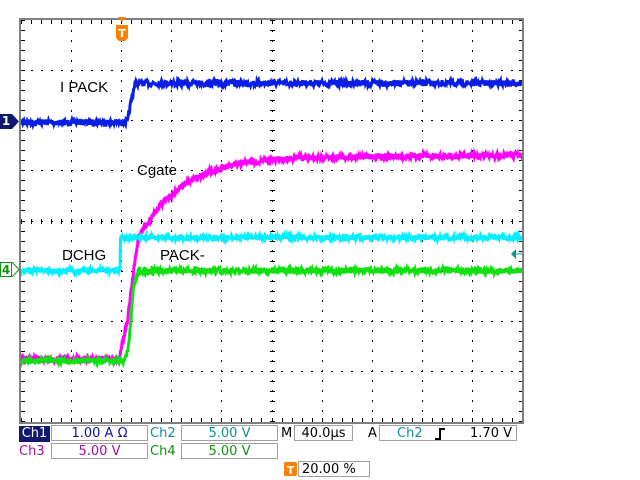 Image resolution: width=640 pixels, height=480 pixels. I want to click on ch1-label: Ch1, so click(34, 434).